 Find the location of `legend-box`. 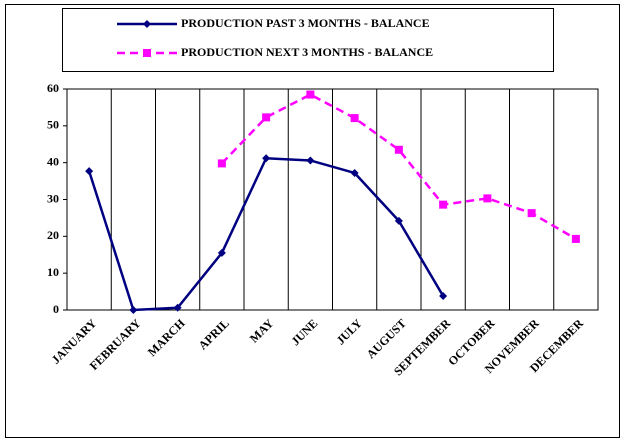

legend-box is located at coordinates (308, 40).